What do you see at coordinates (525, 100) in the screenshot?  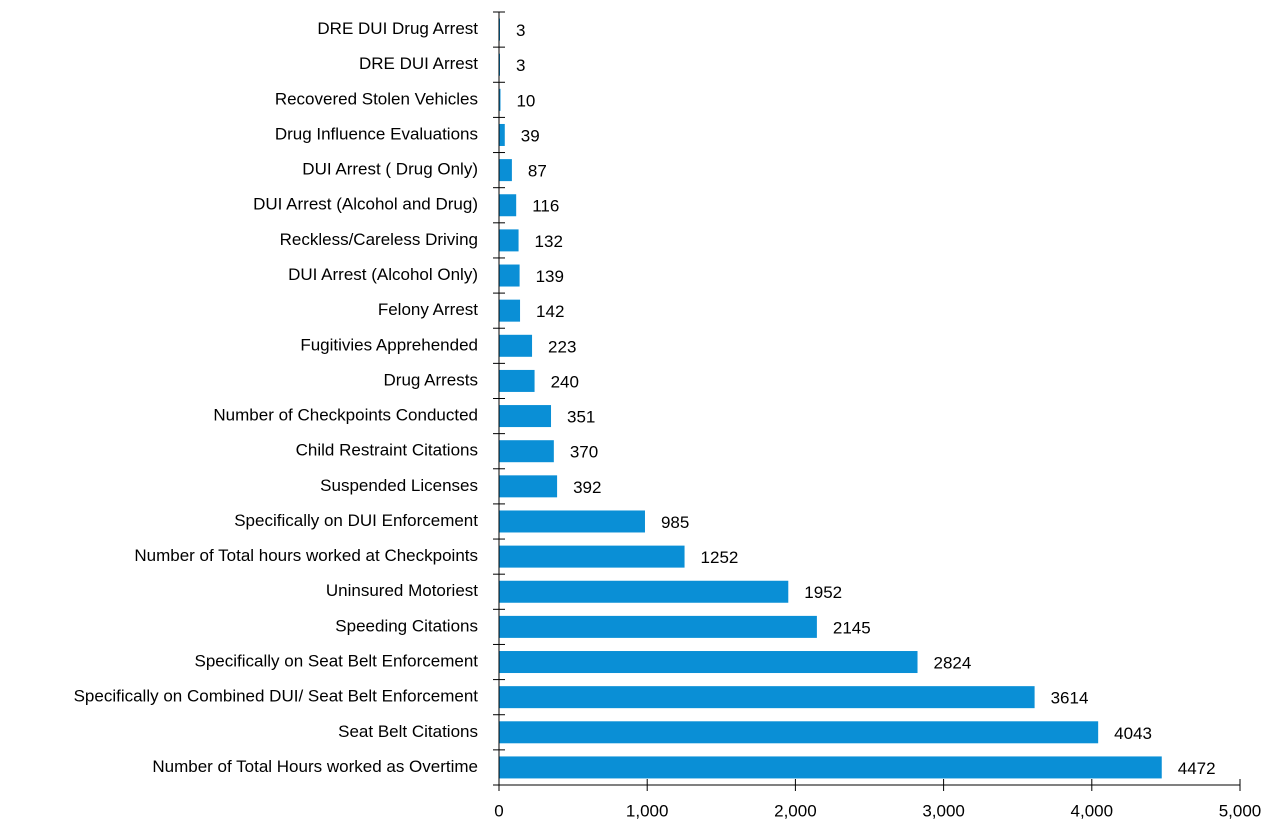 I see `value-label: 10` at bounding box center [525, 100].